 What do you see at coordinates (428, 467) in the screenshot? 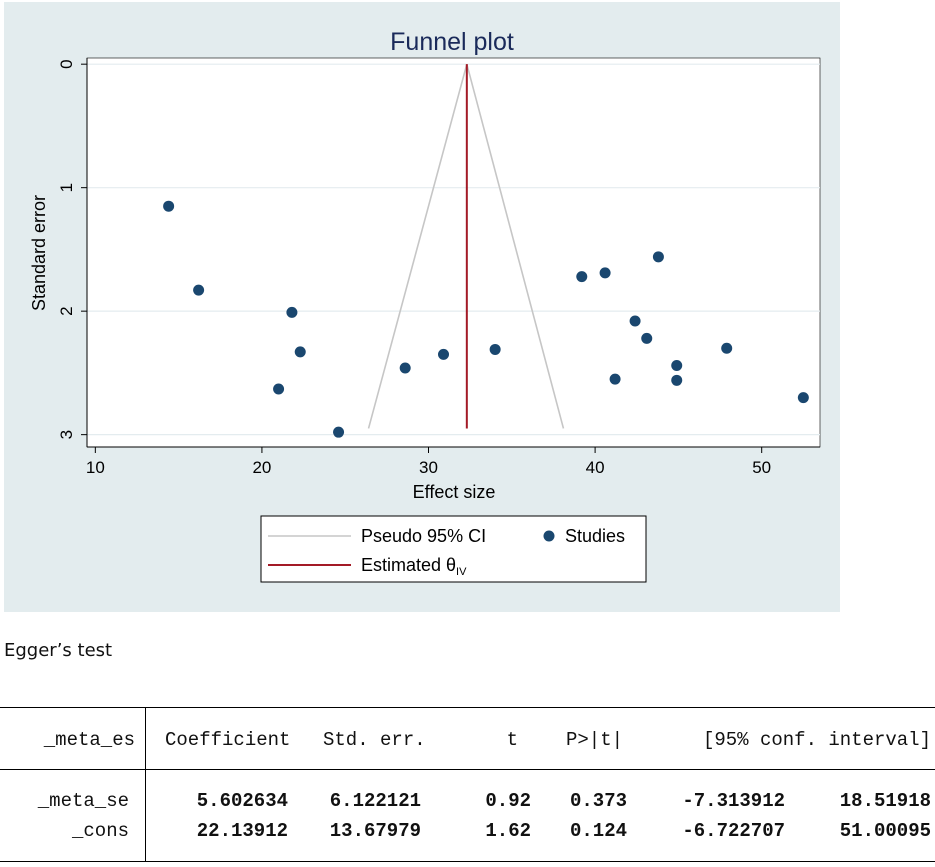
I see `x-tick-label: 30` at bounding box center [428, 467].